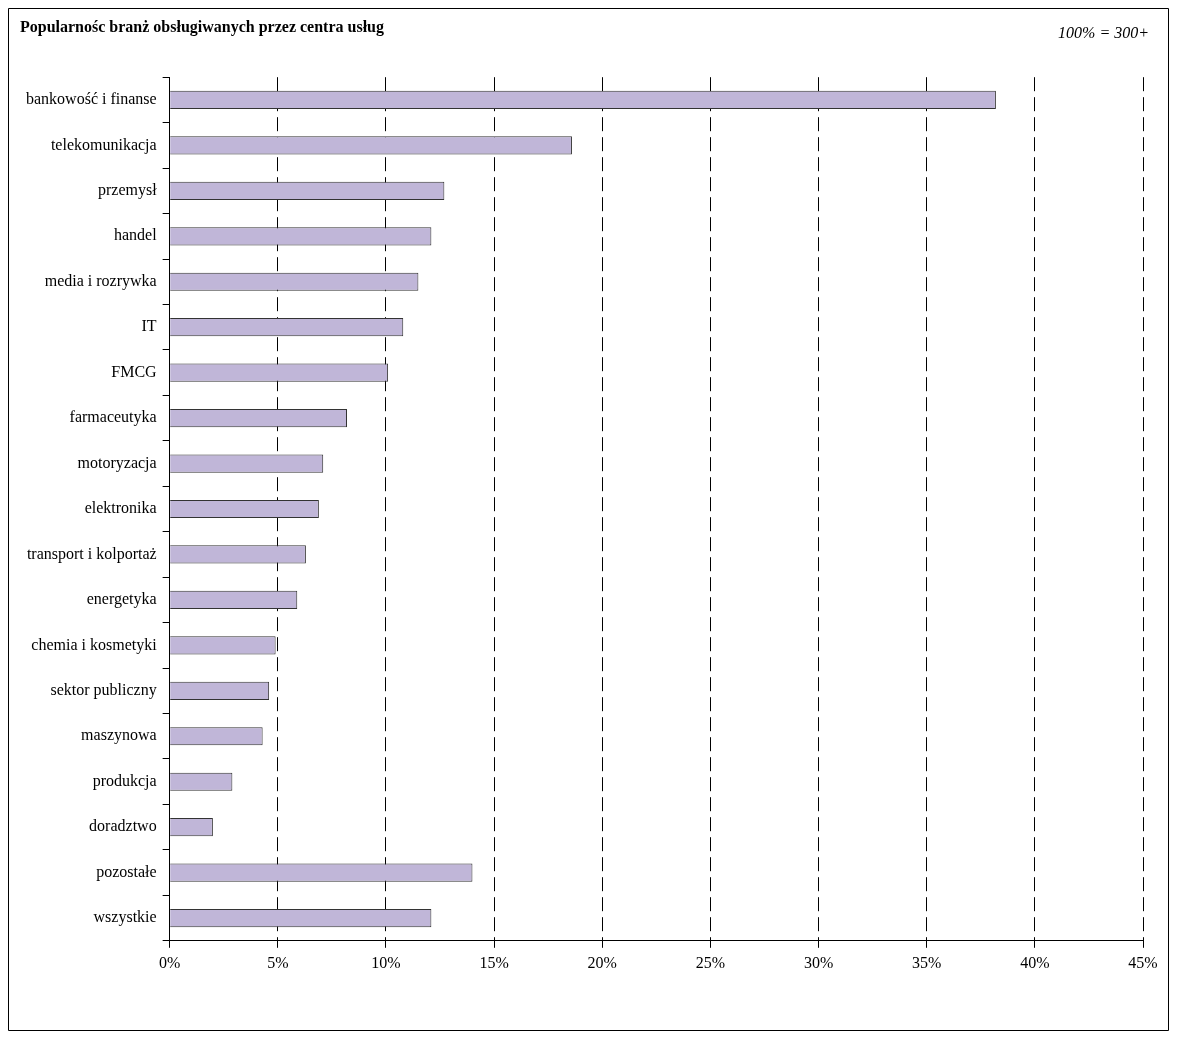 This screenshot has width=1177, height=1039. What do you see at coordinates (818, 962) in the screenshot?
I see `x-tick-label: 30%` at bounding box center [818, 962].